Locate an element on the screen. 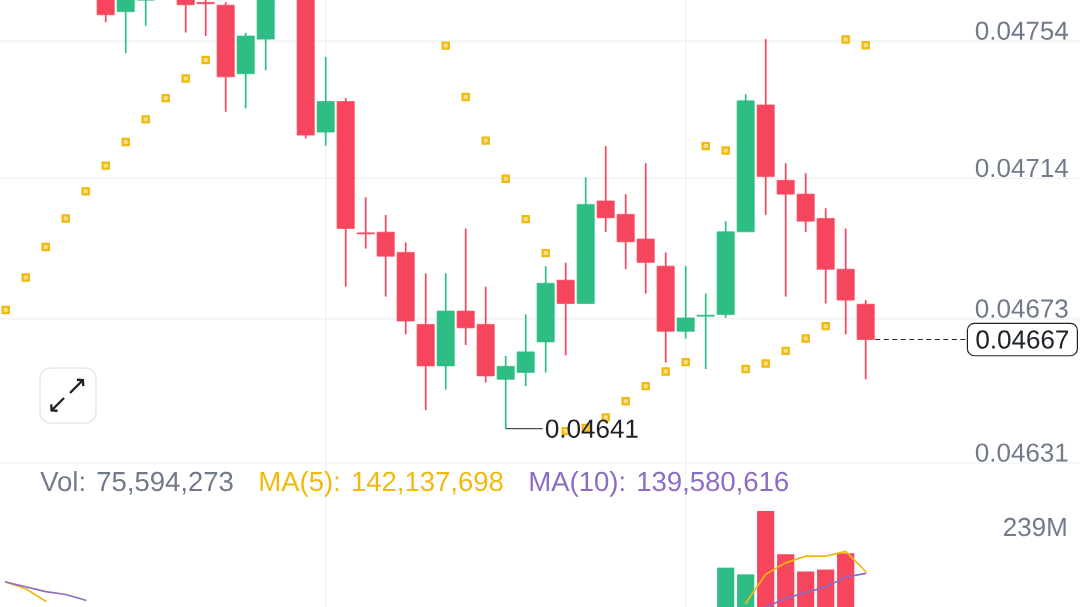 The image size is (1080, 607). y-tick-label: 0.04714 is located at coordinates (1022, 168).